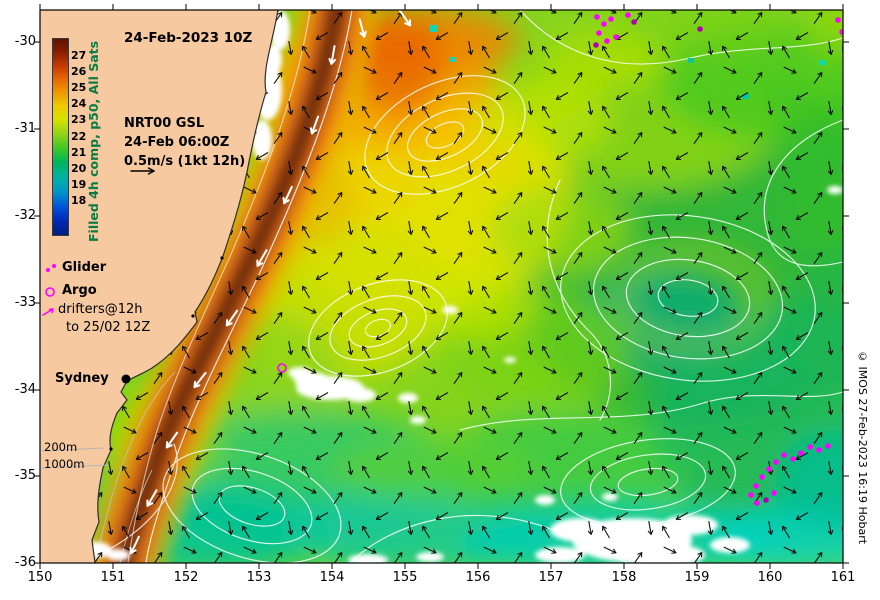 This screenshot has height=600, width=880. What do you see at coordinates (862, 447) in the screenshot?
I see `copyright-credit: © IMOS 27-Feb-2023 16:19 Hobart` at bounding box center [862, 447].